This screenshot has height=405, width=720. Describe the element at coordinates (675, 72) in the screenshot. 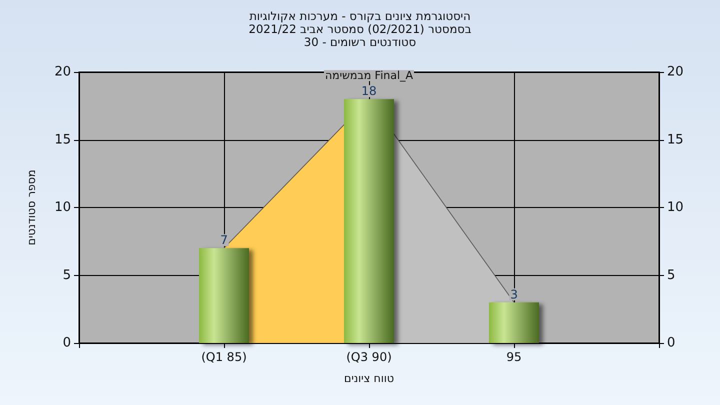

I see `y2-tick-label: 20` at that location.